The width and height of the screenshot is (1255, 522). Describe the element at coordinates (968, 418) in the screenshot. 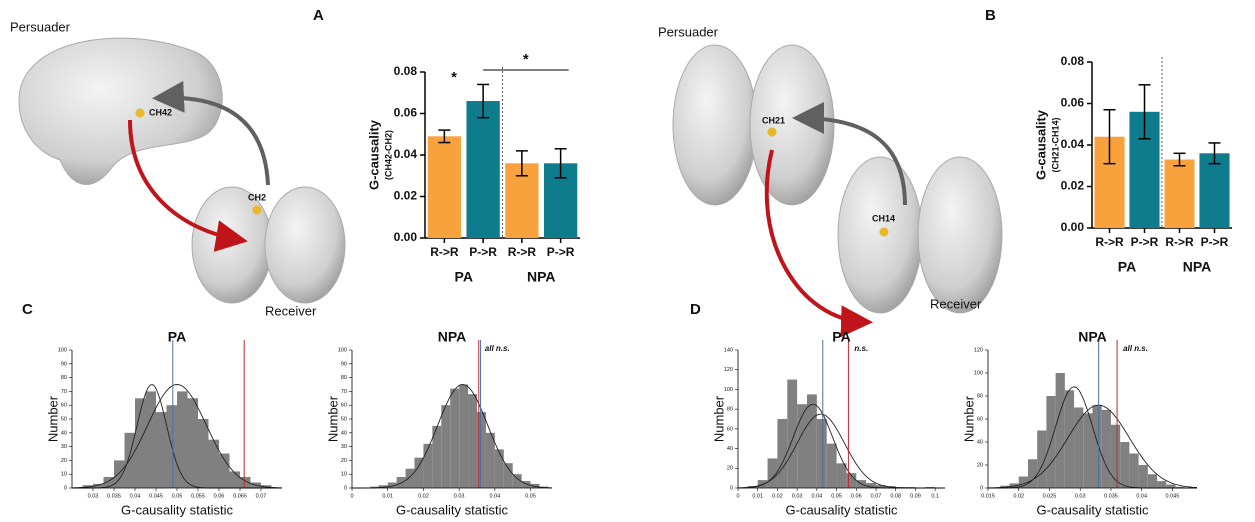

I see `y-axis-label: Number` at that location.